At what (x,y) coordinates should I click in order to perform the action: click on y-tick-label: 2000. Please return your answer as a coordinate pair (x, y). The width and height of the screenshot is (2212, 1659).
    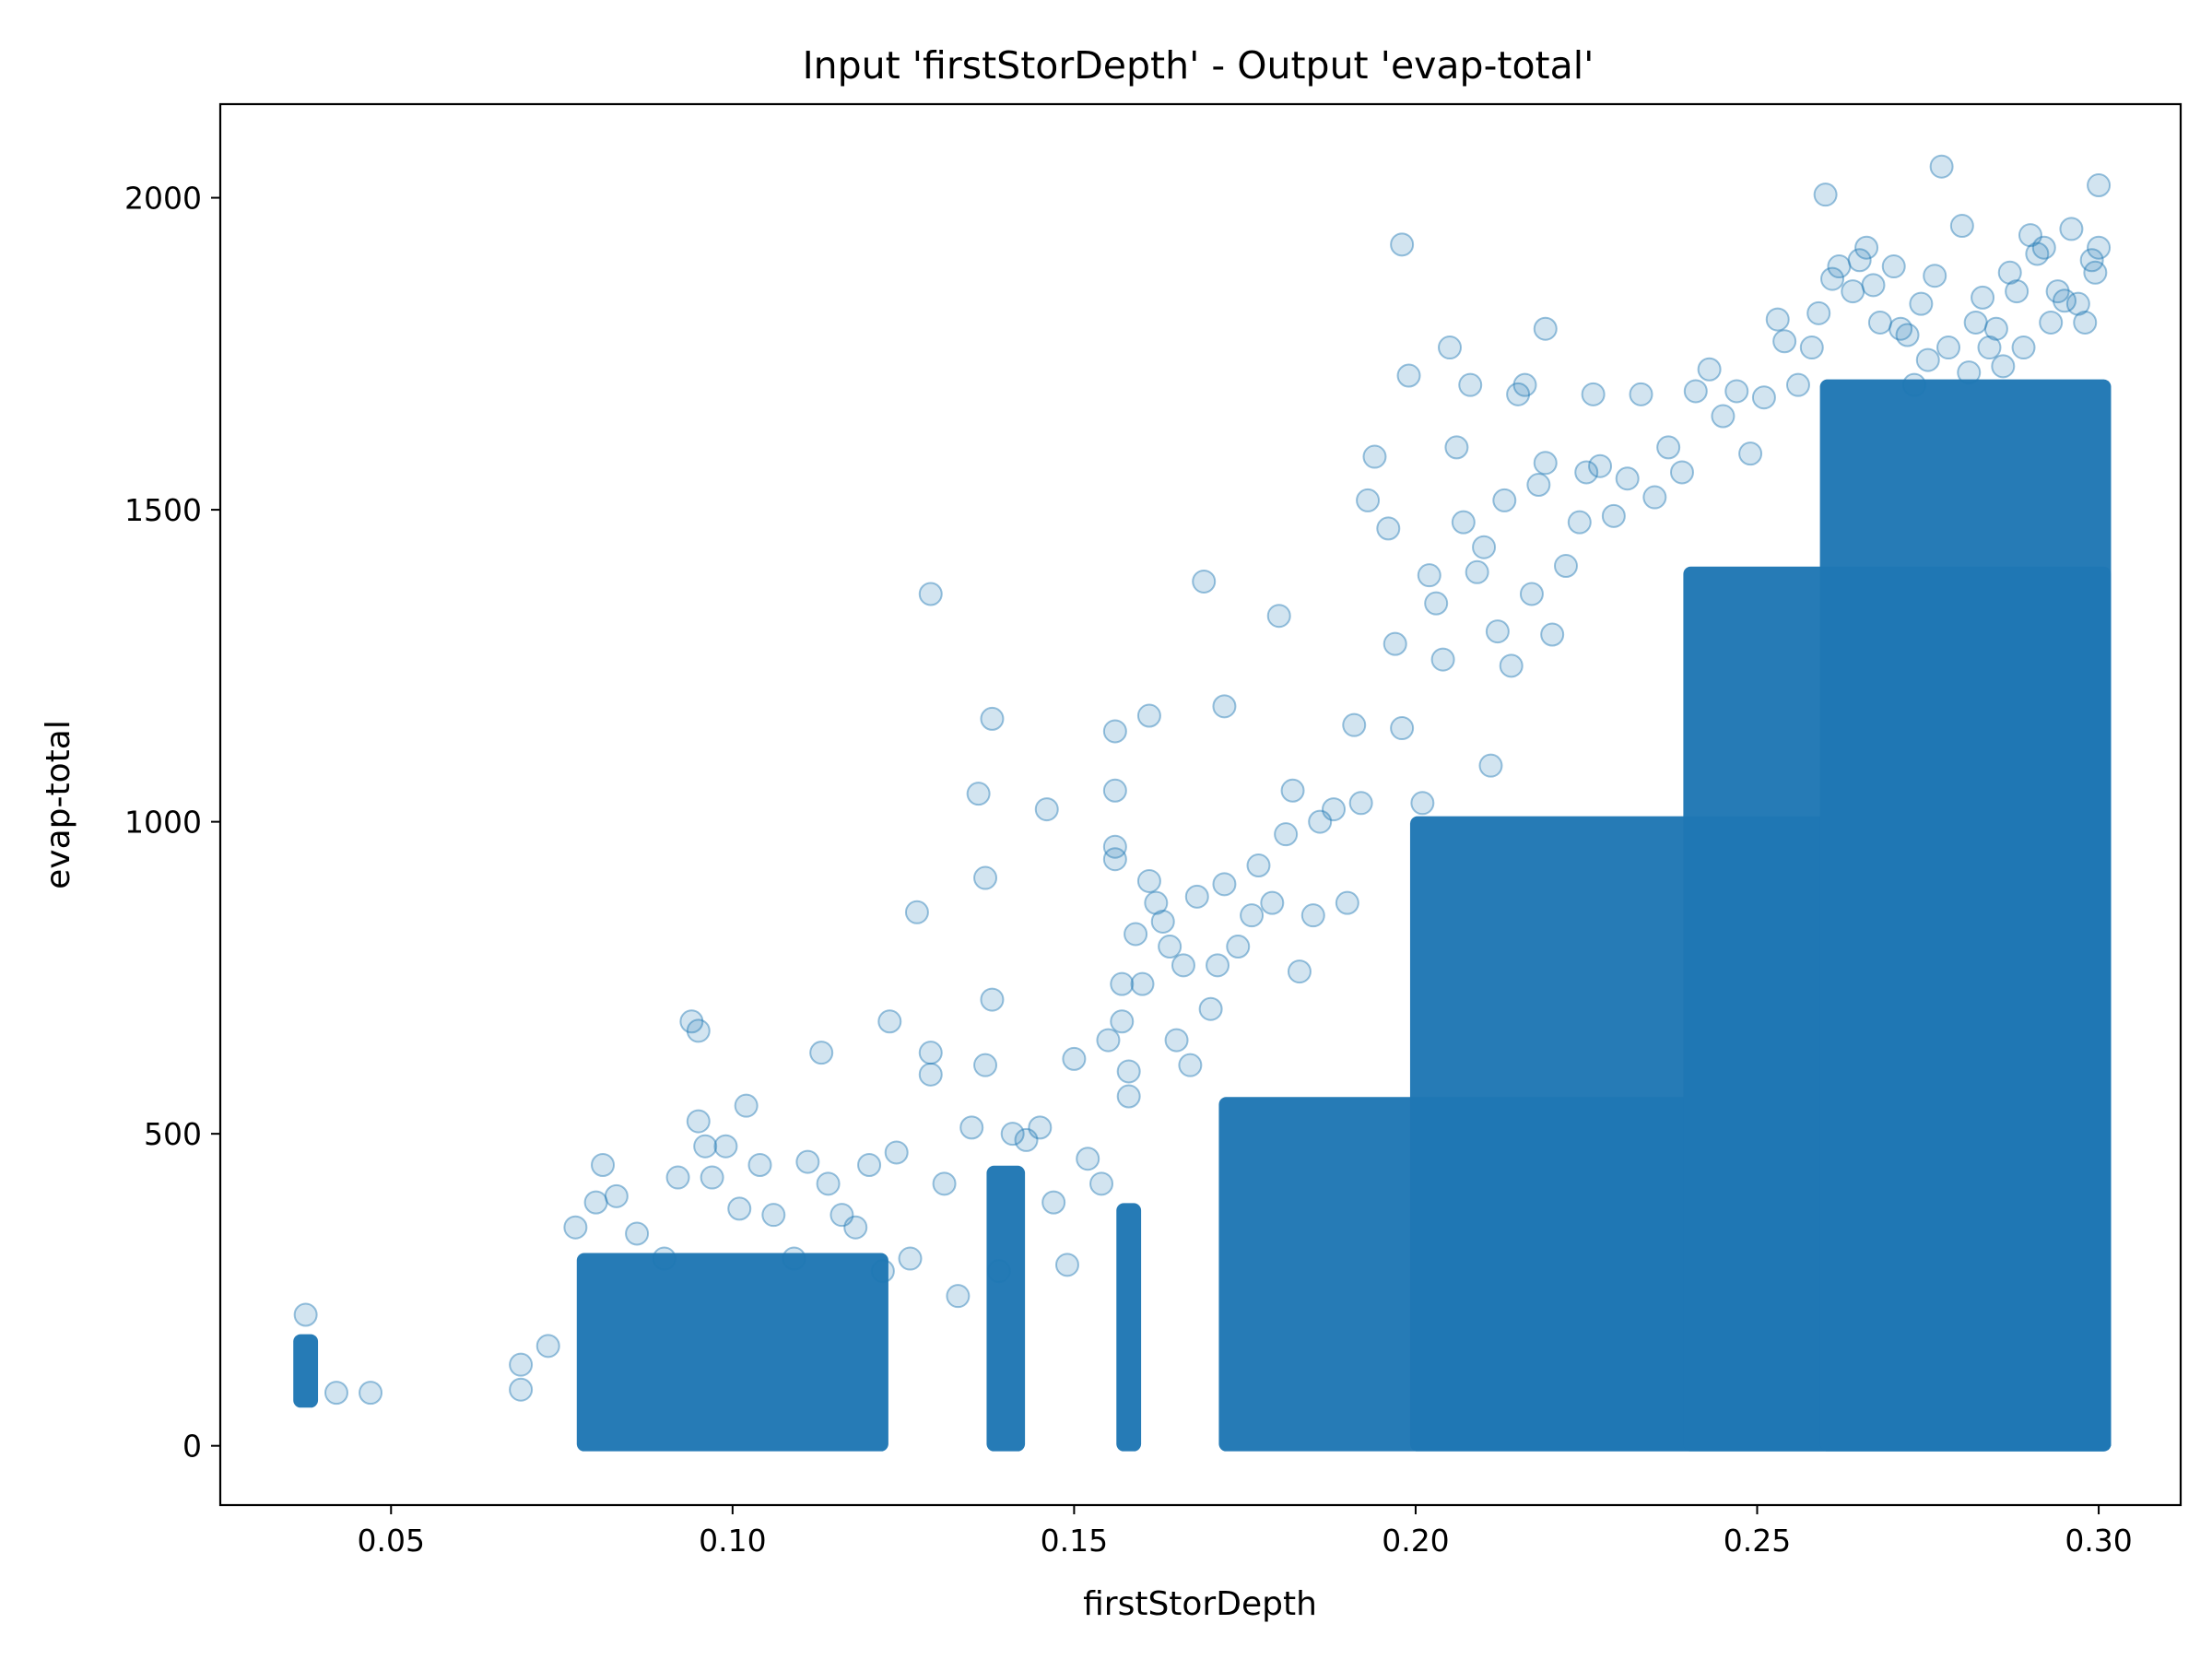
    Looking at the image, I should click on (163, 199).